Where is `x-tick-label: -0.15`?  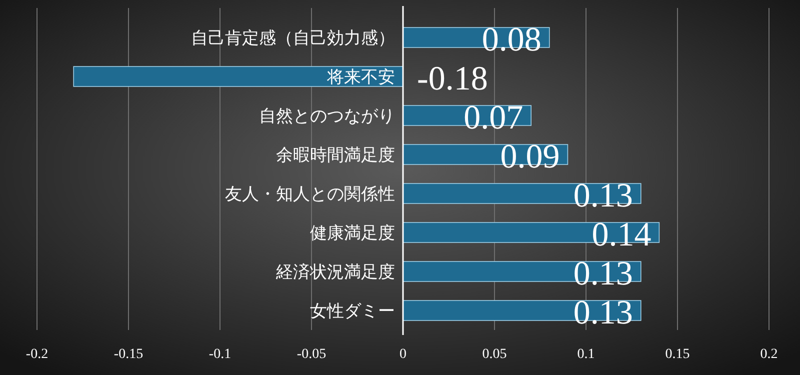 x-tick-label: -0.15 is located at coordinates (129, 354).